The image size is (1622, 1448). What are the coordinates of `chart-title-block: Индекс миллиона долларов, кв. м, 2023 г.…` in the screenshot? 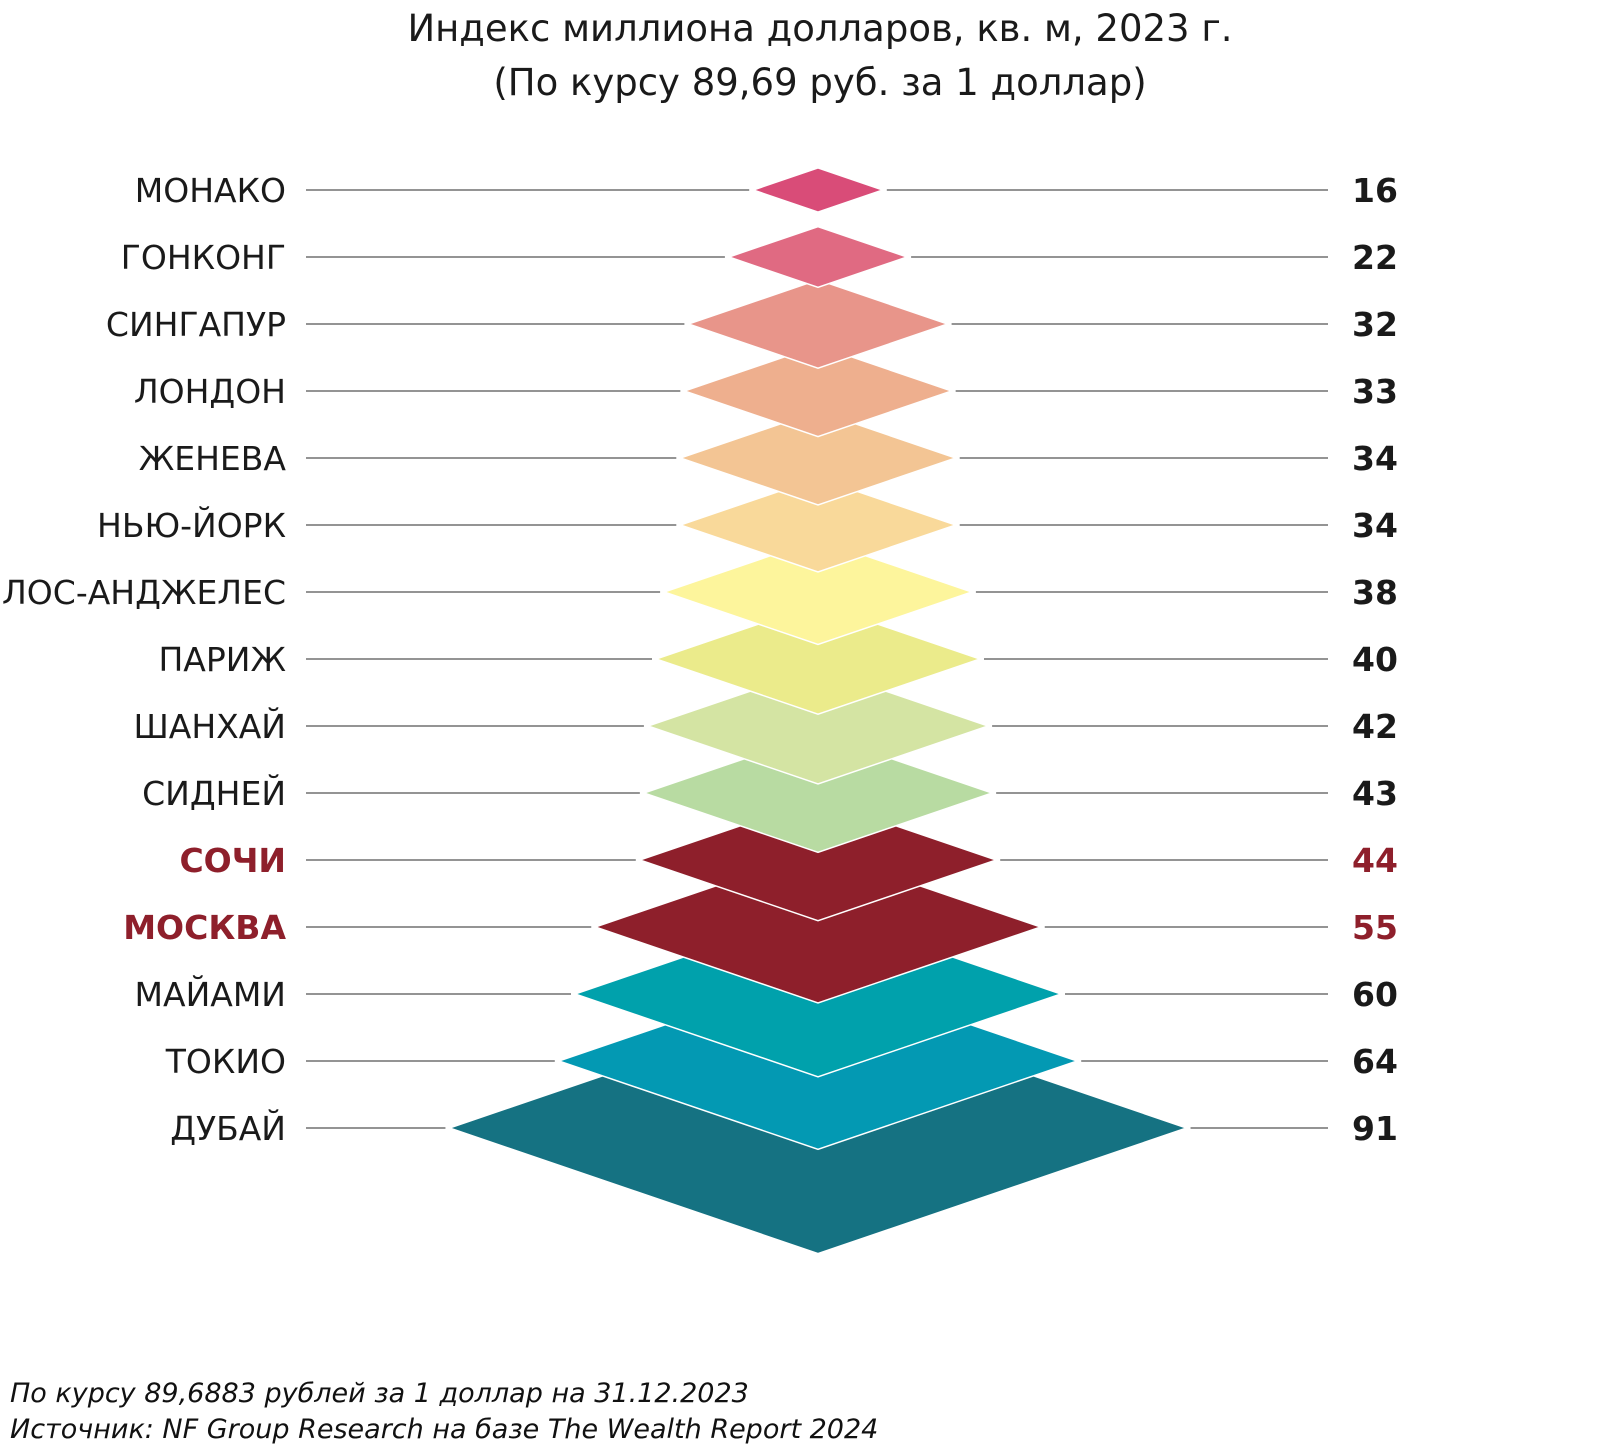 It's located at (811, 56).